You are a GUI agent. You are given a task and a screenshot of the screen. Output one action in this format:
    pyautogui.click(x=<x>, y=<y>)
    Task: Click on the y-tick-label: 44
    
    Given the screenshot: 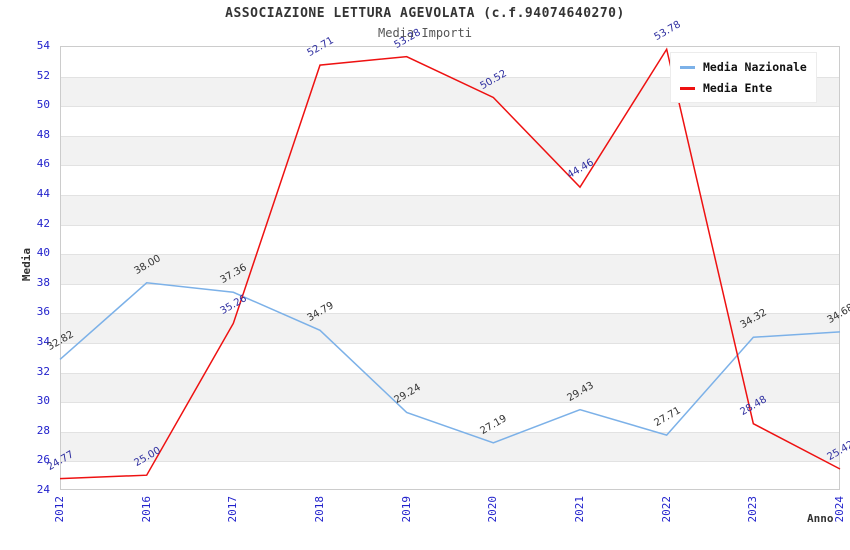 What is the action you would take?
    pyautogui.click(x=43, y=193)
    